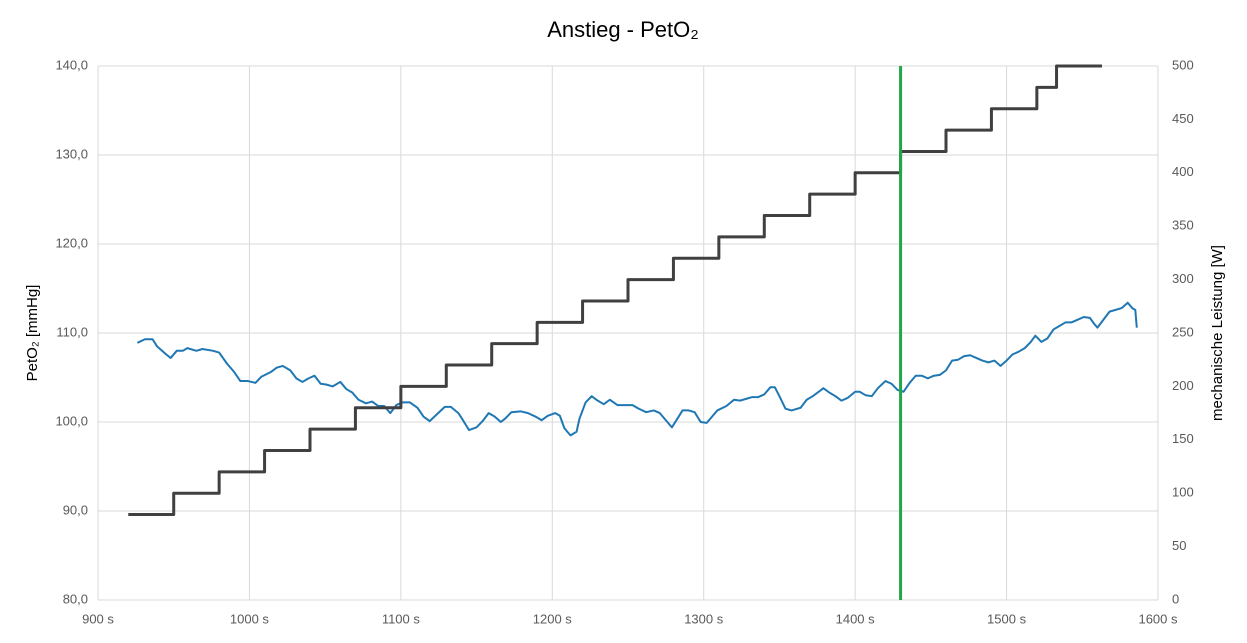  I want to click on y2-tick-label: 350, so click(1183, 225).